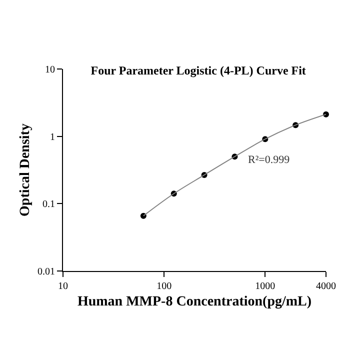  What do you see at coordinates (46, 272) in the screenshot?
I see `y-tick-label: 0.01` at bounding box center [46, 272].